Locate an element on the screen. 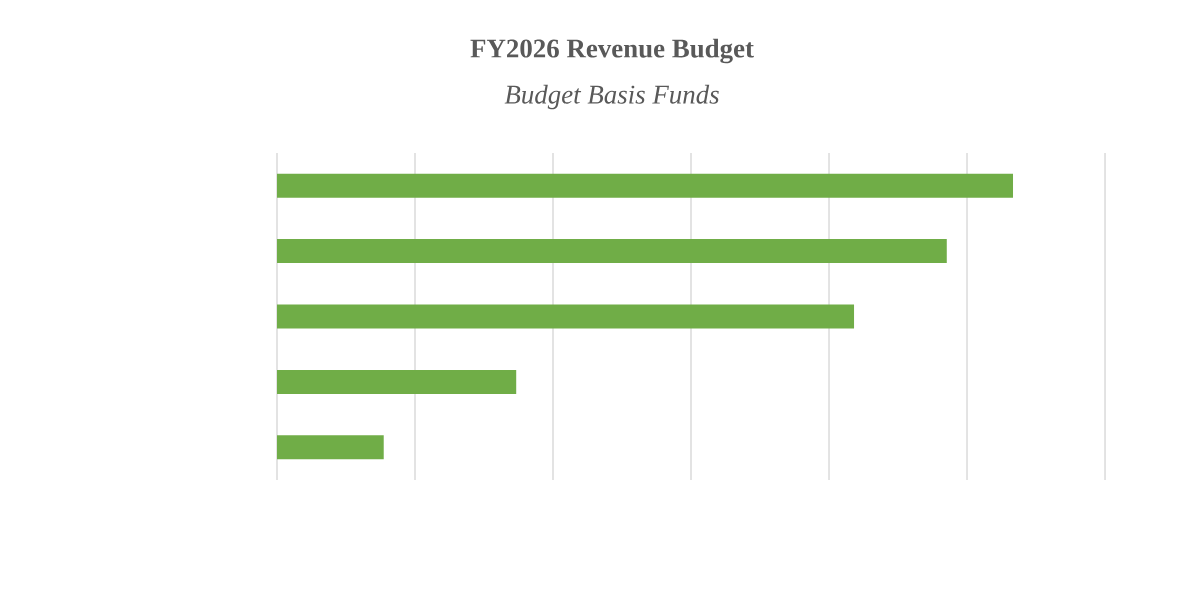 Image resolution: width=1204 pixels, height=598 pixels. chart-title: FY2026 Revenue Budget is located at coordinates (612, 51).